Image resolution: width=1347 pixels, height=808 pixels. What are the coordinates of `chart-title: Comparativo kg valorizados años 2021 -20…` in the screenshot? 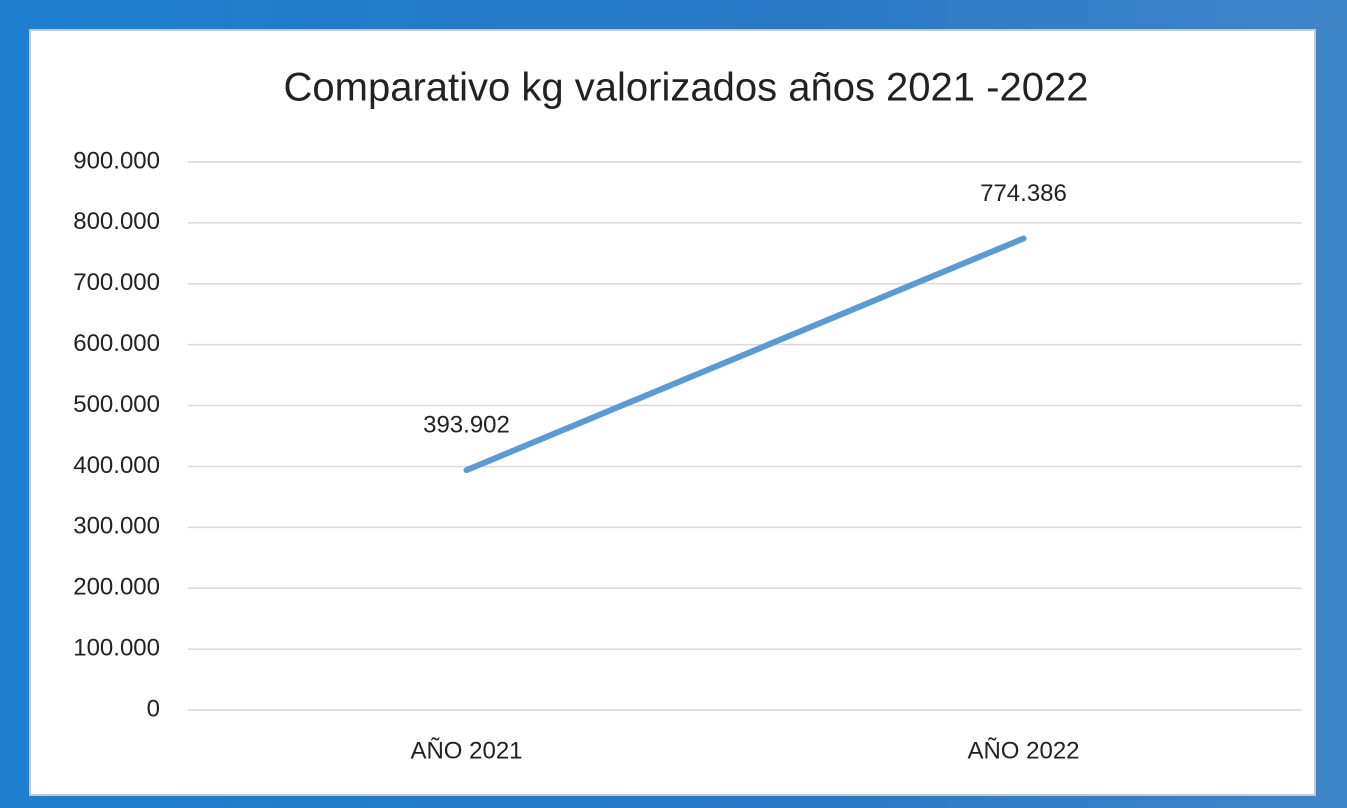 It's located at (686, 88).